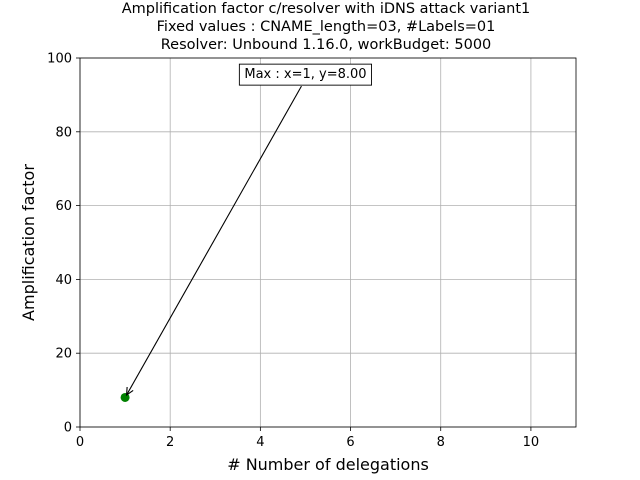  I want to click on y-tick-label: 100, so click(59, 59).